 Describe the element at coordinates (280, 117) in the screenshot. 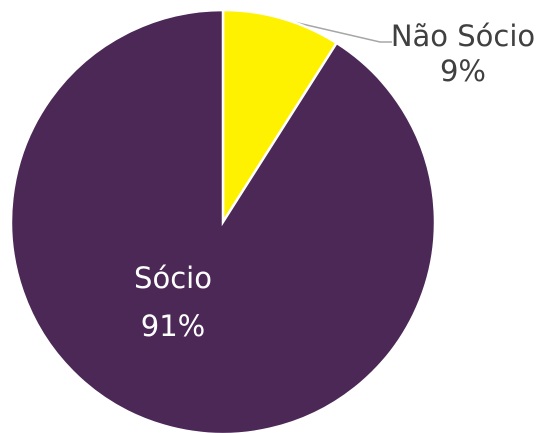

I see `pie-slice` at that location.